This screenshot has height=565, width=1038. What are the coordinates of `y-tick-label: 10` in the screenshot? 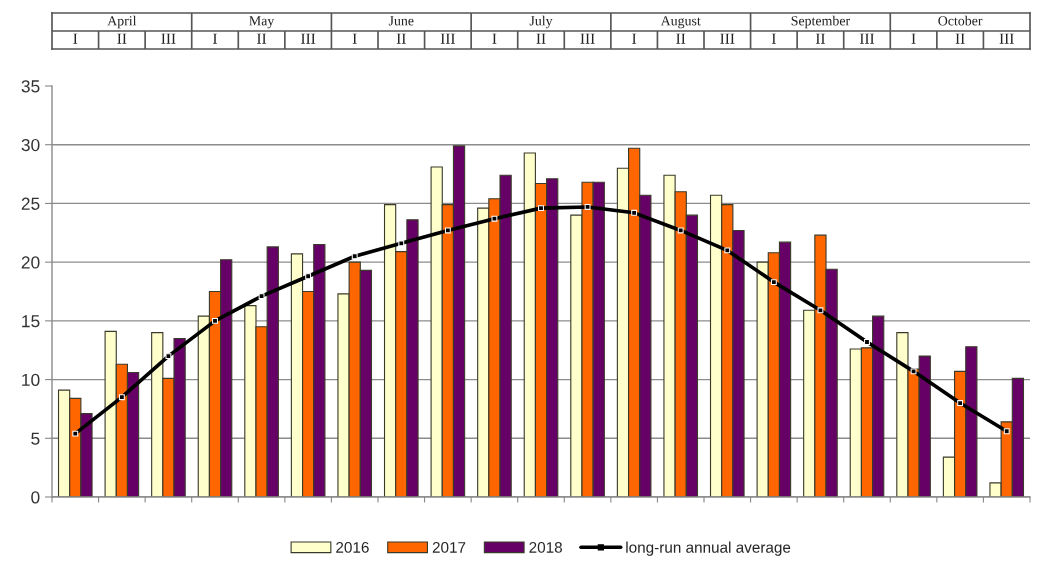 It's located at (31, 380).